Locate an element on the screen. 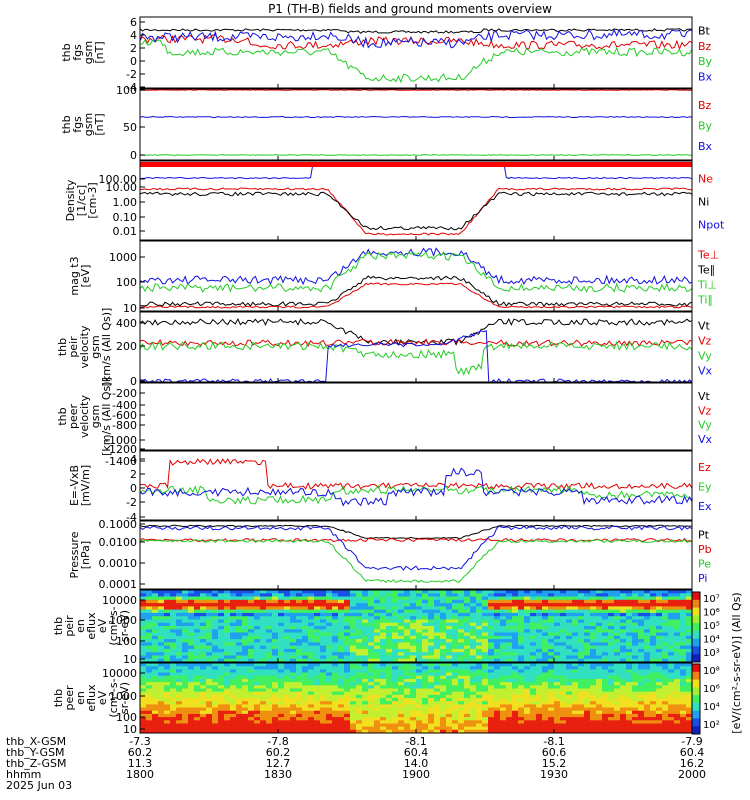 This screenshot has height=800, width=750. legend-Npot: Npot is located at coordinates (711, 225).